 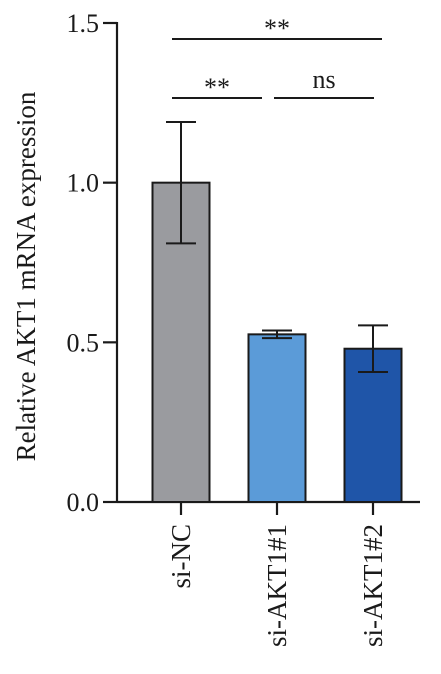 I want to click on y-ticks: 0.0 0.5 1.0 1.5, so click(x=92, y=263).